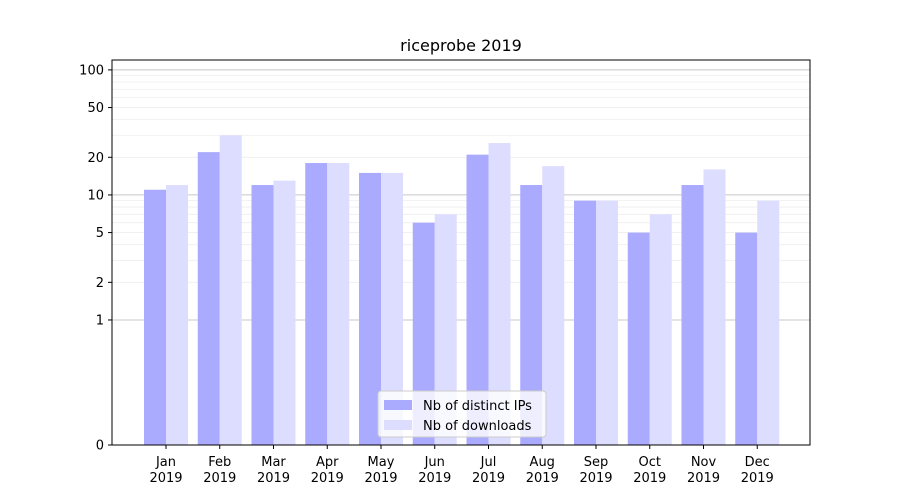  Describe the element at coordinates (95, 158) in the screenshot. I see `y-tick-label: 20` at that location.